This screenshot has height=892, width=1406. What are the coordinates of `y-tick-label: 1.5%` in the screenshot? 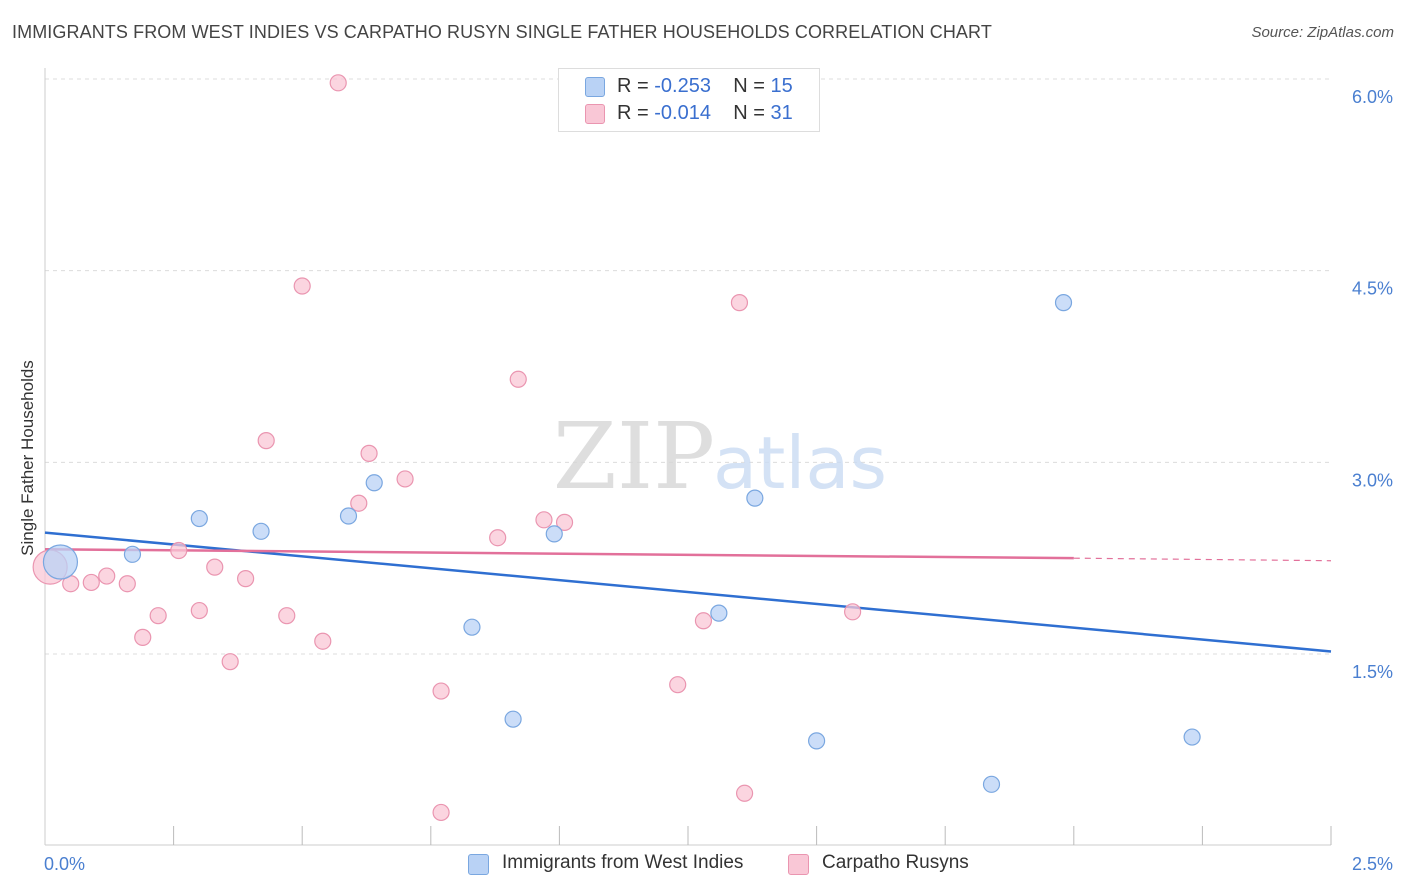 It's located at (1372, 672).